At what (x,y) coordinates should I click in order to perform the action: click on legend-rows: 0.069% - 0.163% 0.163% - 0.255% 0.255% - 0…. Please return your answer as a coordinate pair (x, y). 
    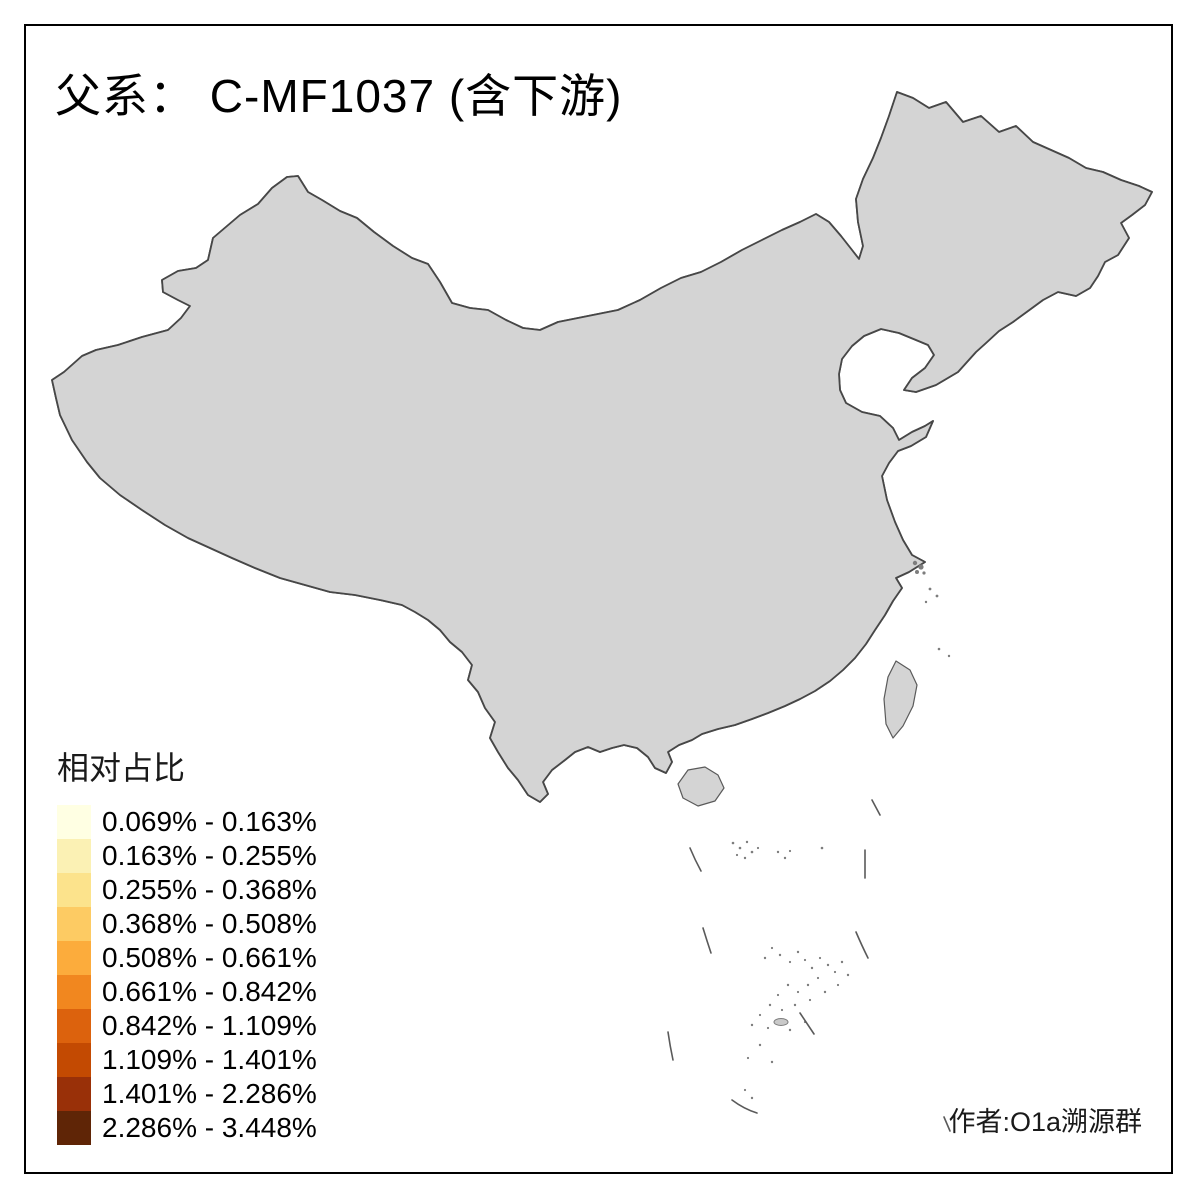
    Looking at the image, I should click on (187, 975).